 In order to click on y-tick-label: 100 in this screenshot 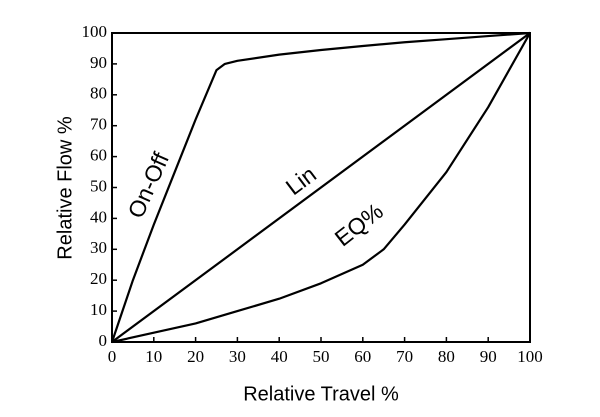, I will do `click(95, 31)`.